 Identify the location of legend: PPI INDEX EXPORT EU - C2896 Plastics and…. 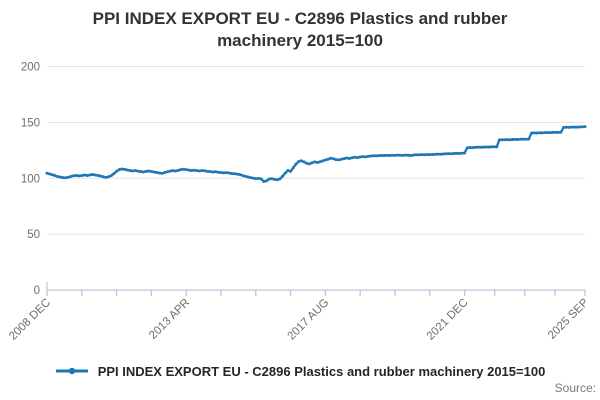
(300, 371).